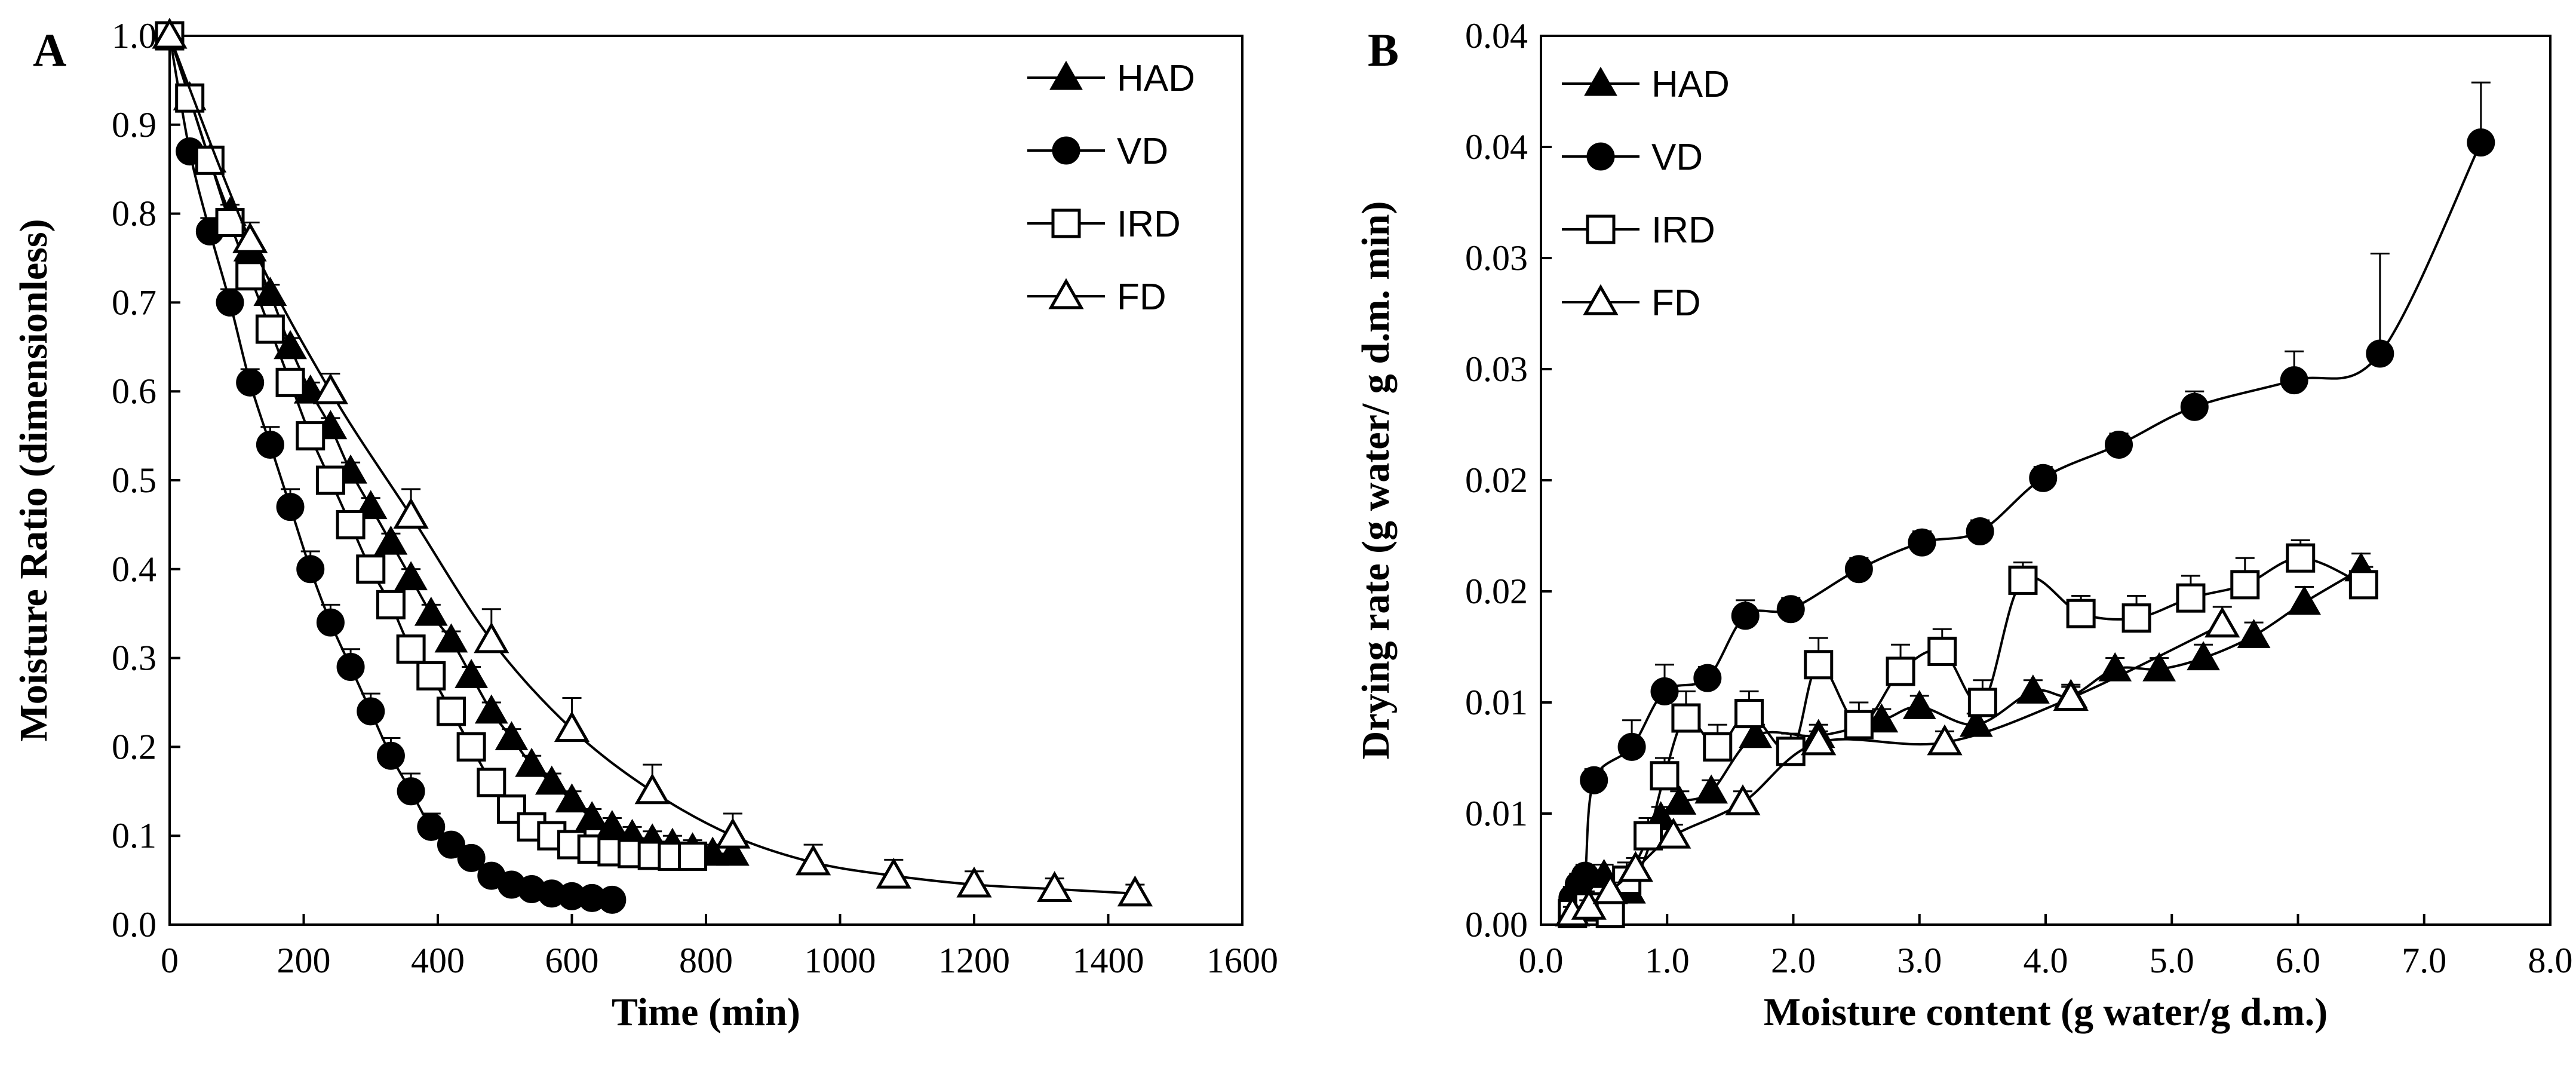 The height and width of the screenshot is (1071, 2576). I want to click on y-tick-label: 0.5, so click(134, 480).